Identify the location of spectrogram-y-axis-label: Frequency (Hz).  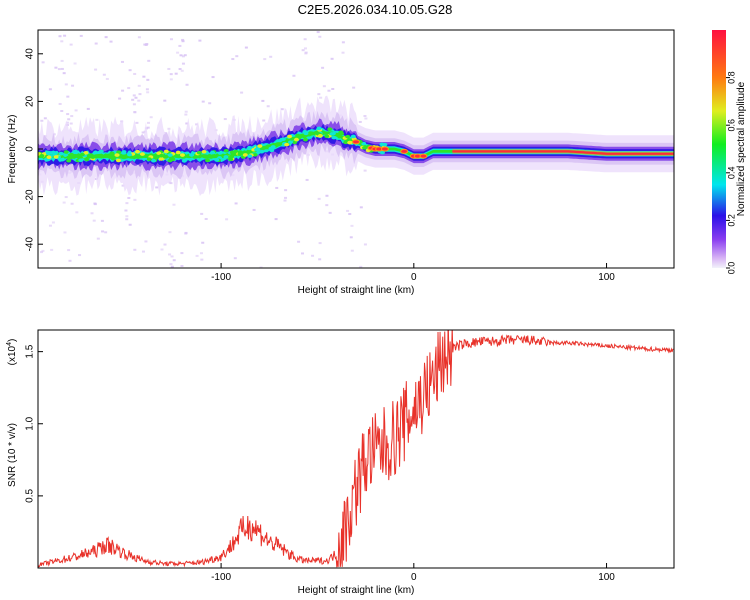
(12, 149).